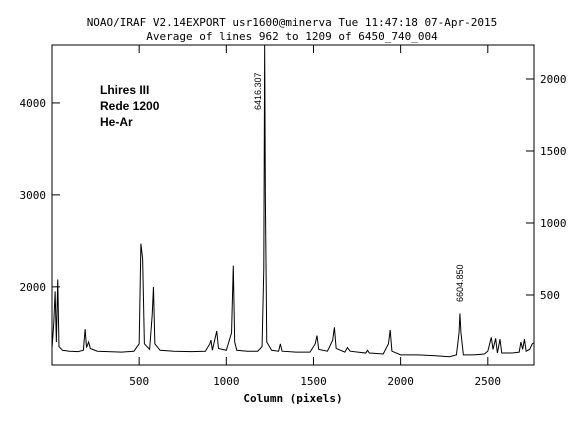 The height and width of the screenshot is (427, 583). Describe the element at coordinates (313, 381) in the screenshot. I see `x-tick-label: 1500` at that location.